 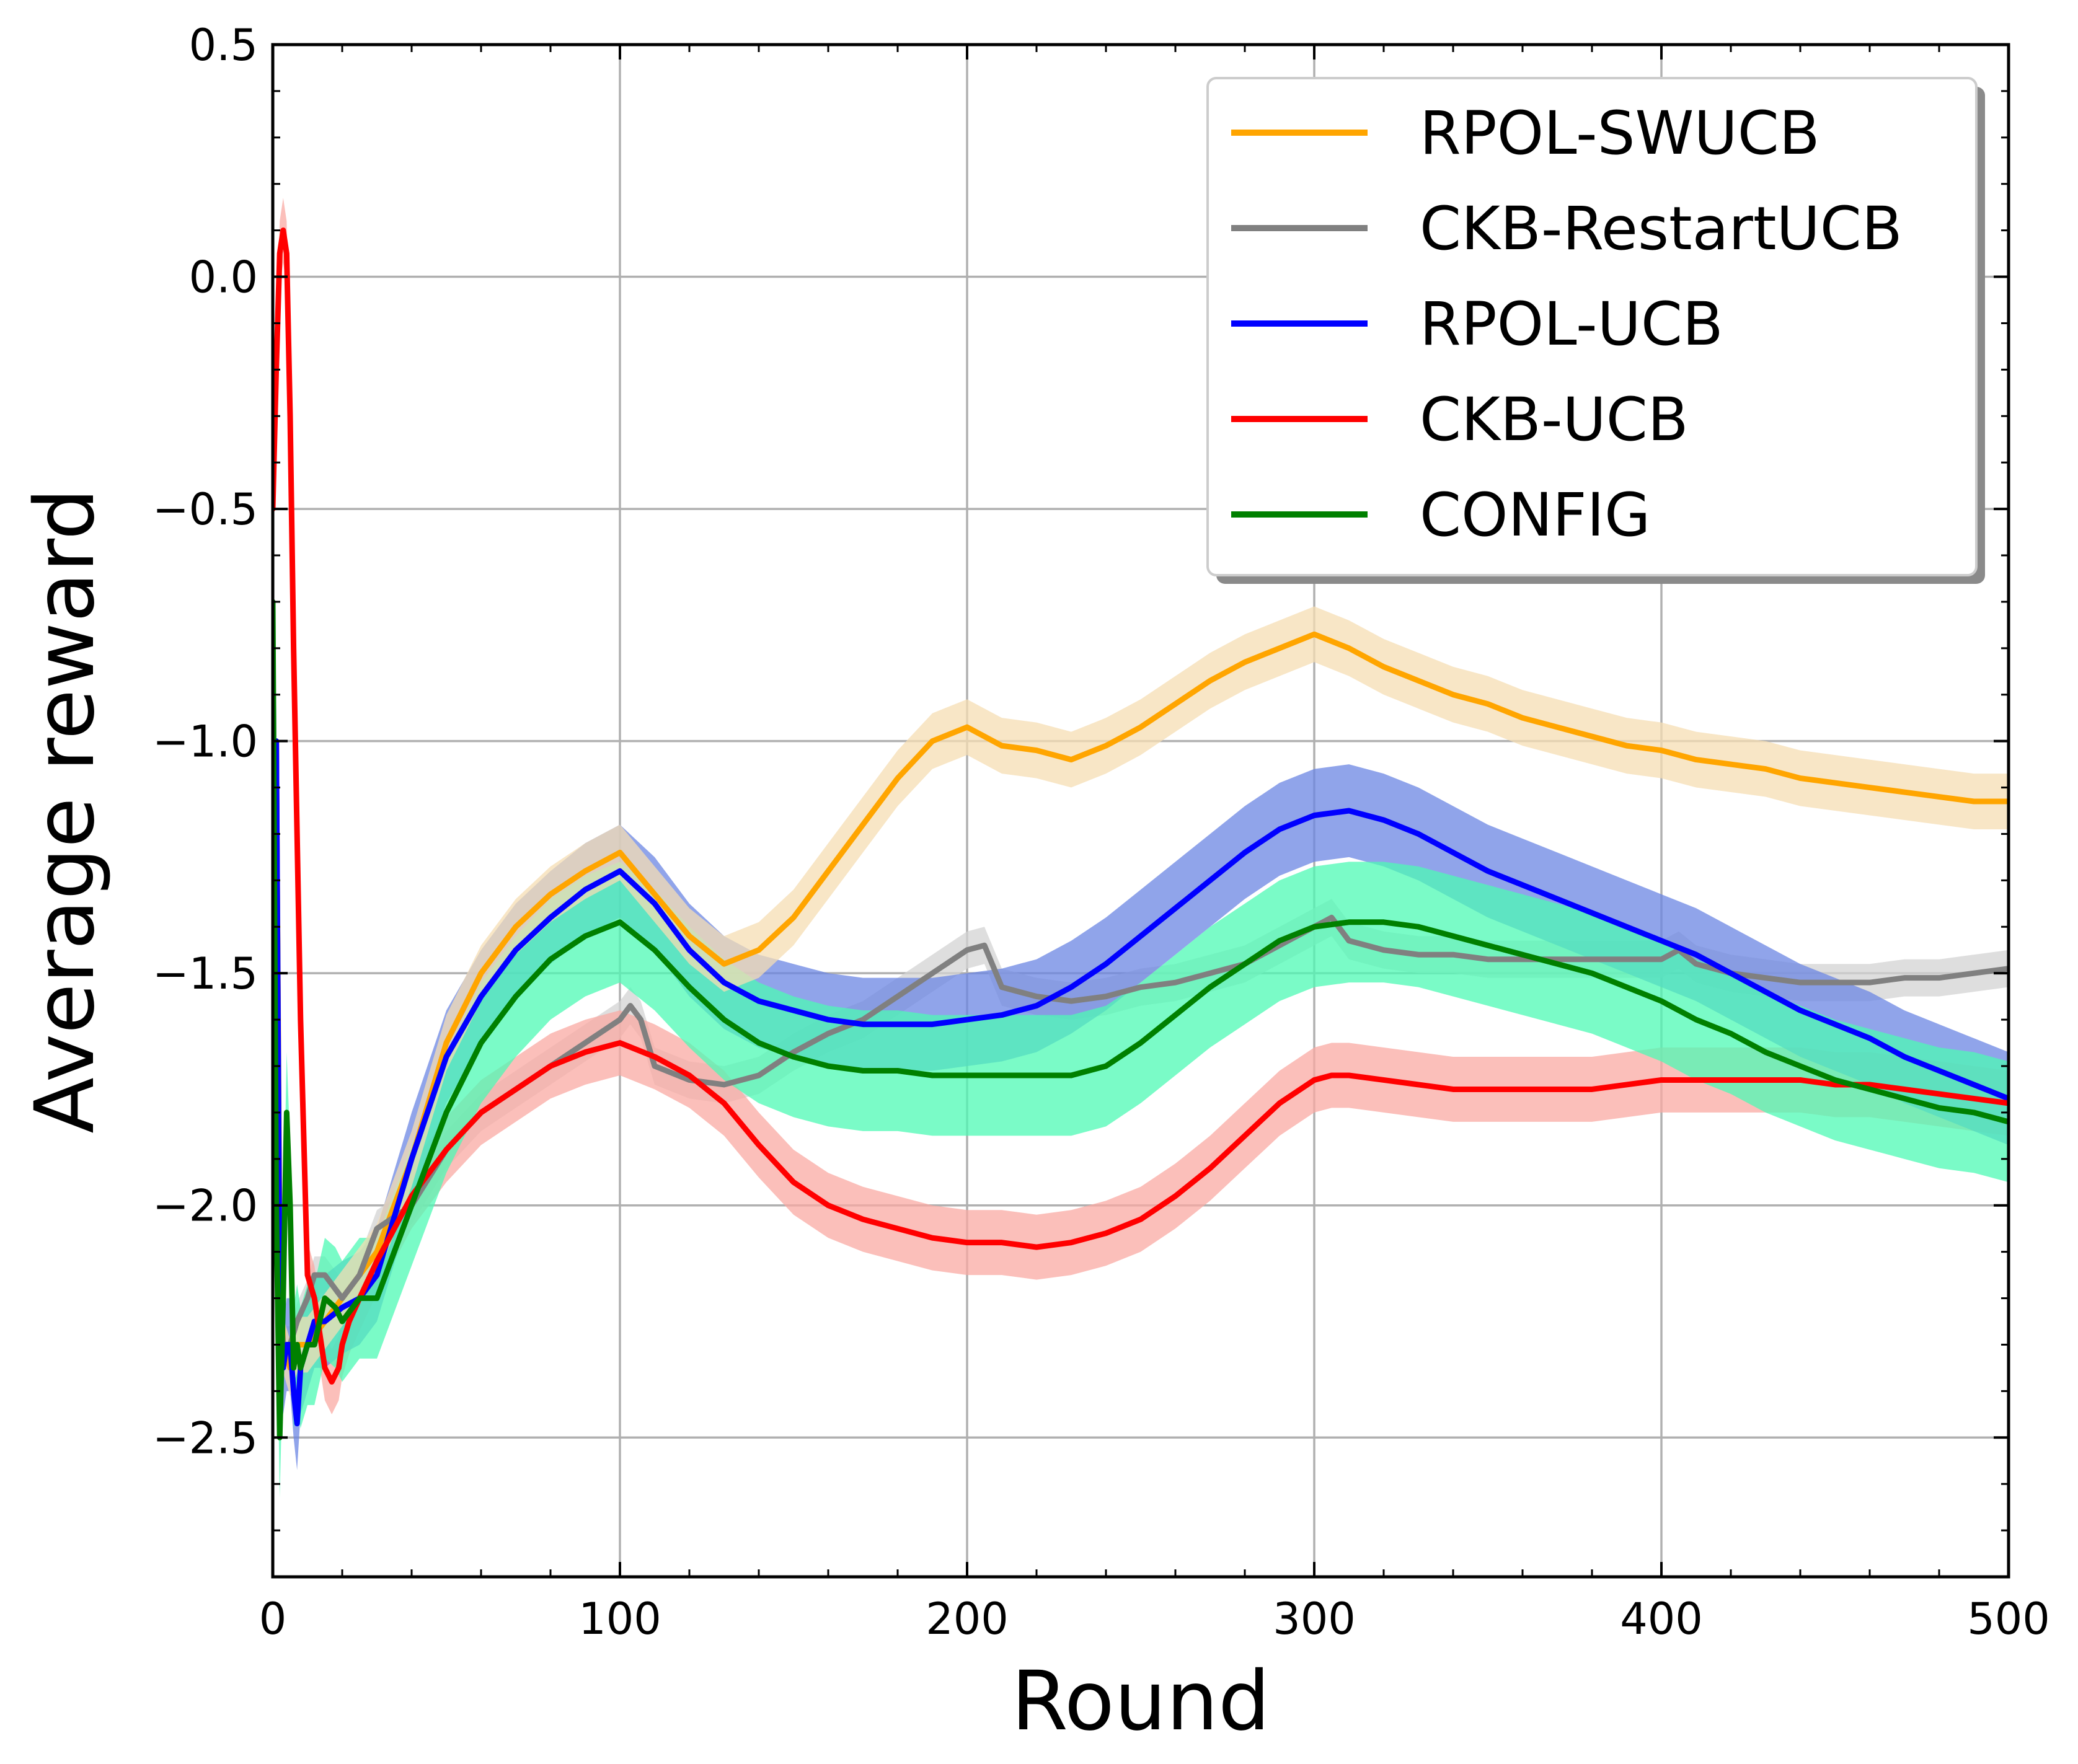 I want to click on x-tick-label: 500, so click(x=2009, y=1619).